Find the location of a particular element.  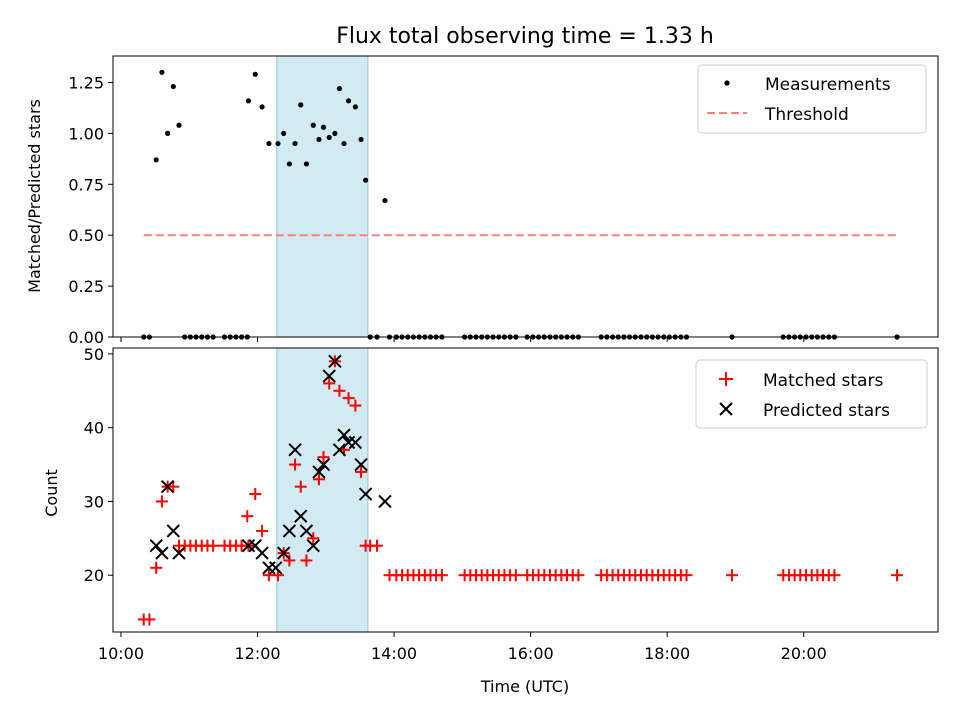

bottom-y-tick-label: 30 is located at coordinates (94, 501).